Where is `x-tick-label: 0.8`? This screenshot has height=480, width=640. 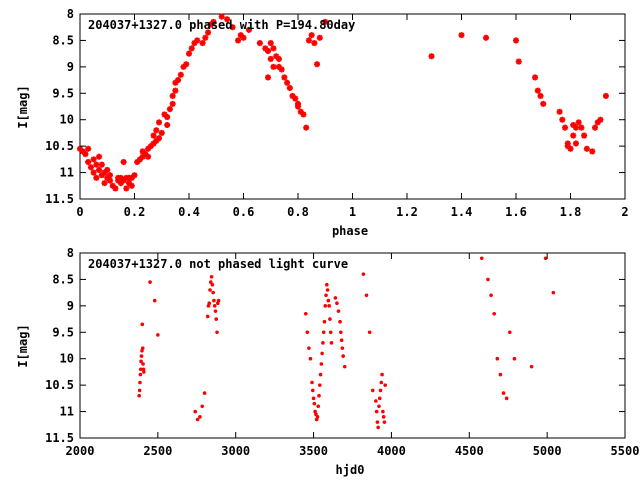 x-tick-label: 0.8 is located at coordinates (298, 212).